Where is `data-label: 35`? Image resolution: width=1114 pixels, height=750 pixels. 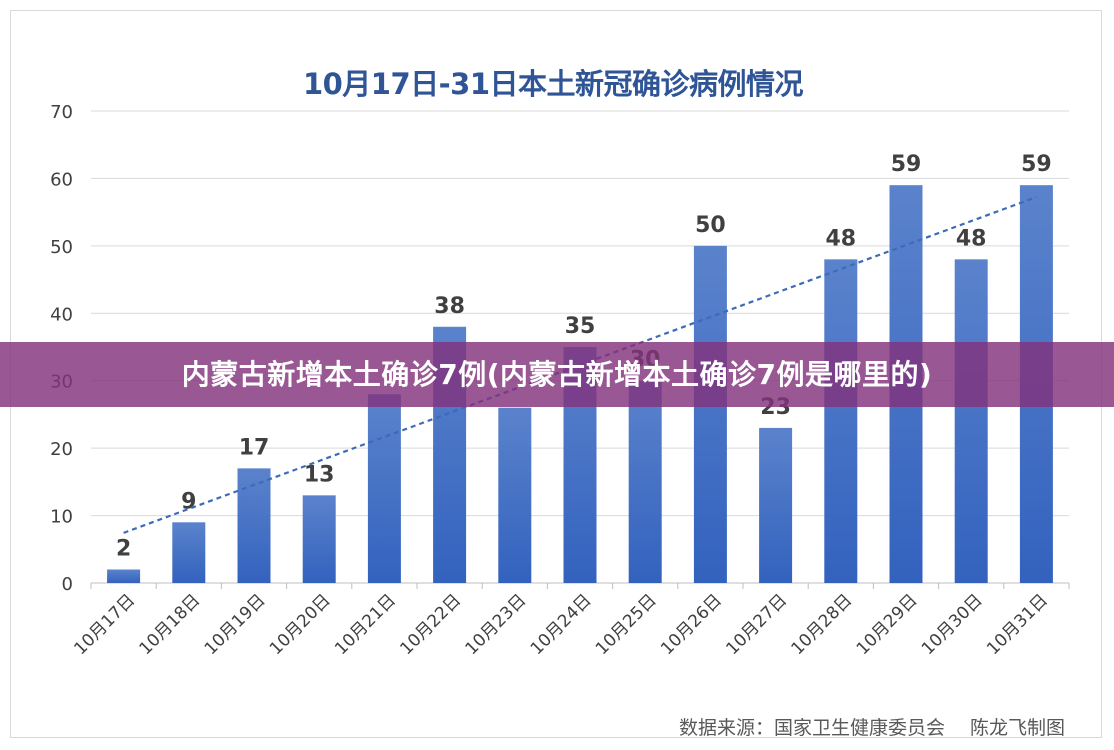
data-label: 35 is located at coordinates (580, 326).